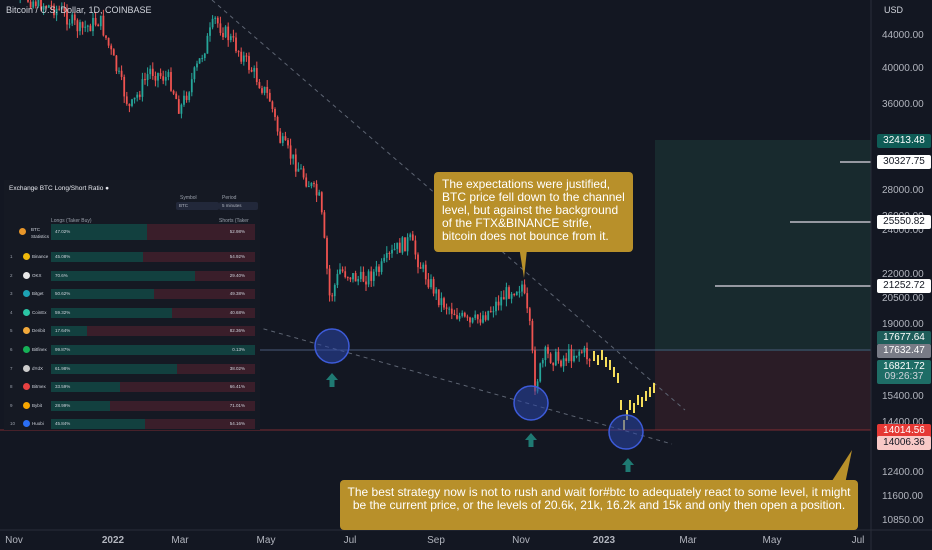 The height and width of the screenshot is (550, 932). Describe the element at coordinates (229, 198) in the screenshot. I see `period-label: Period` at that location.